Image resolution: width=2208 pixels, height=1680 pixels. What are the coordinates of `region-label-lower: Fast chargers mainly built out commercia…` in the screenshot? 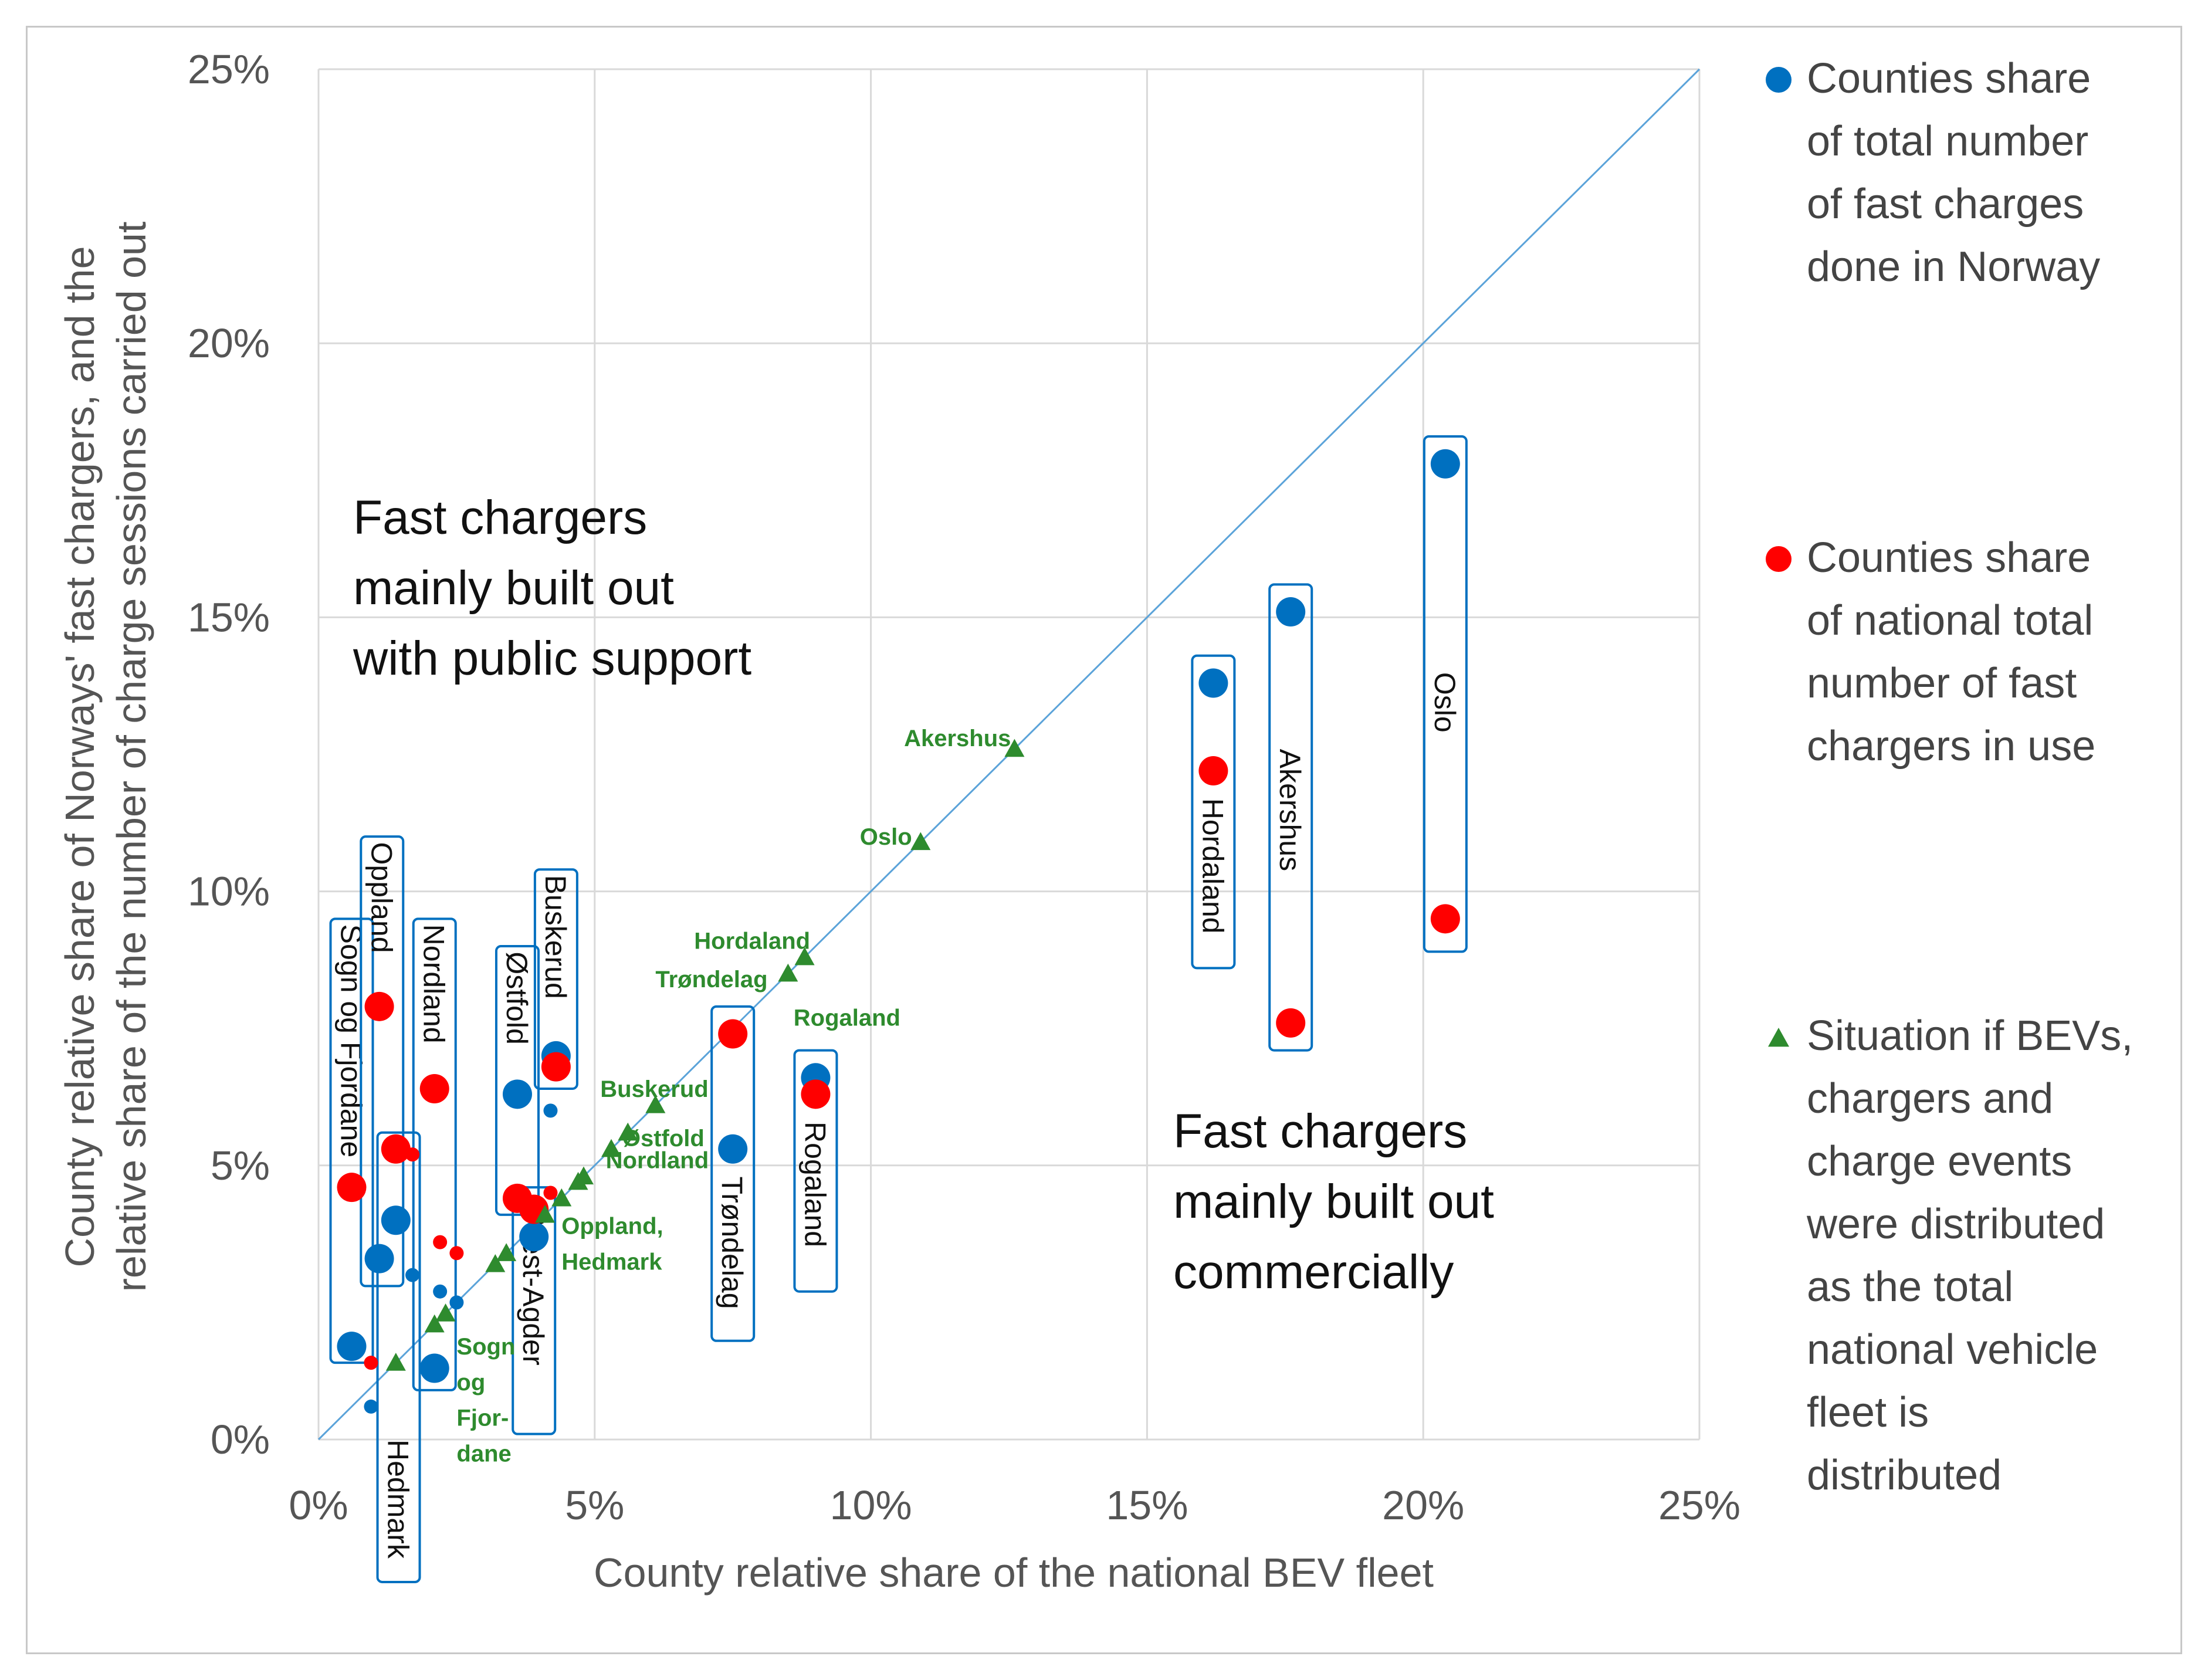 It's located at (1333, 1202).